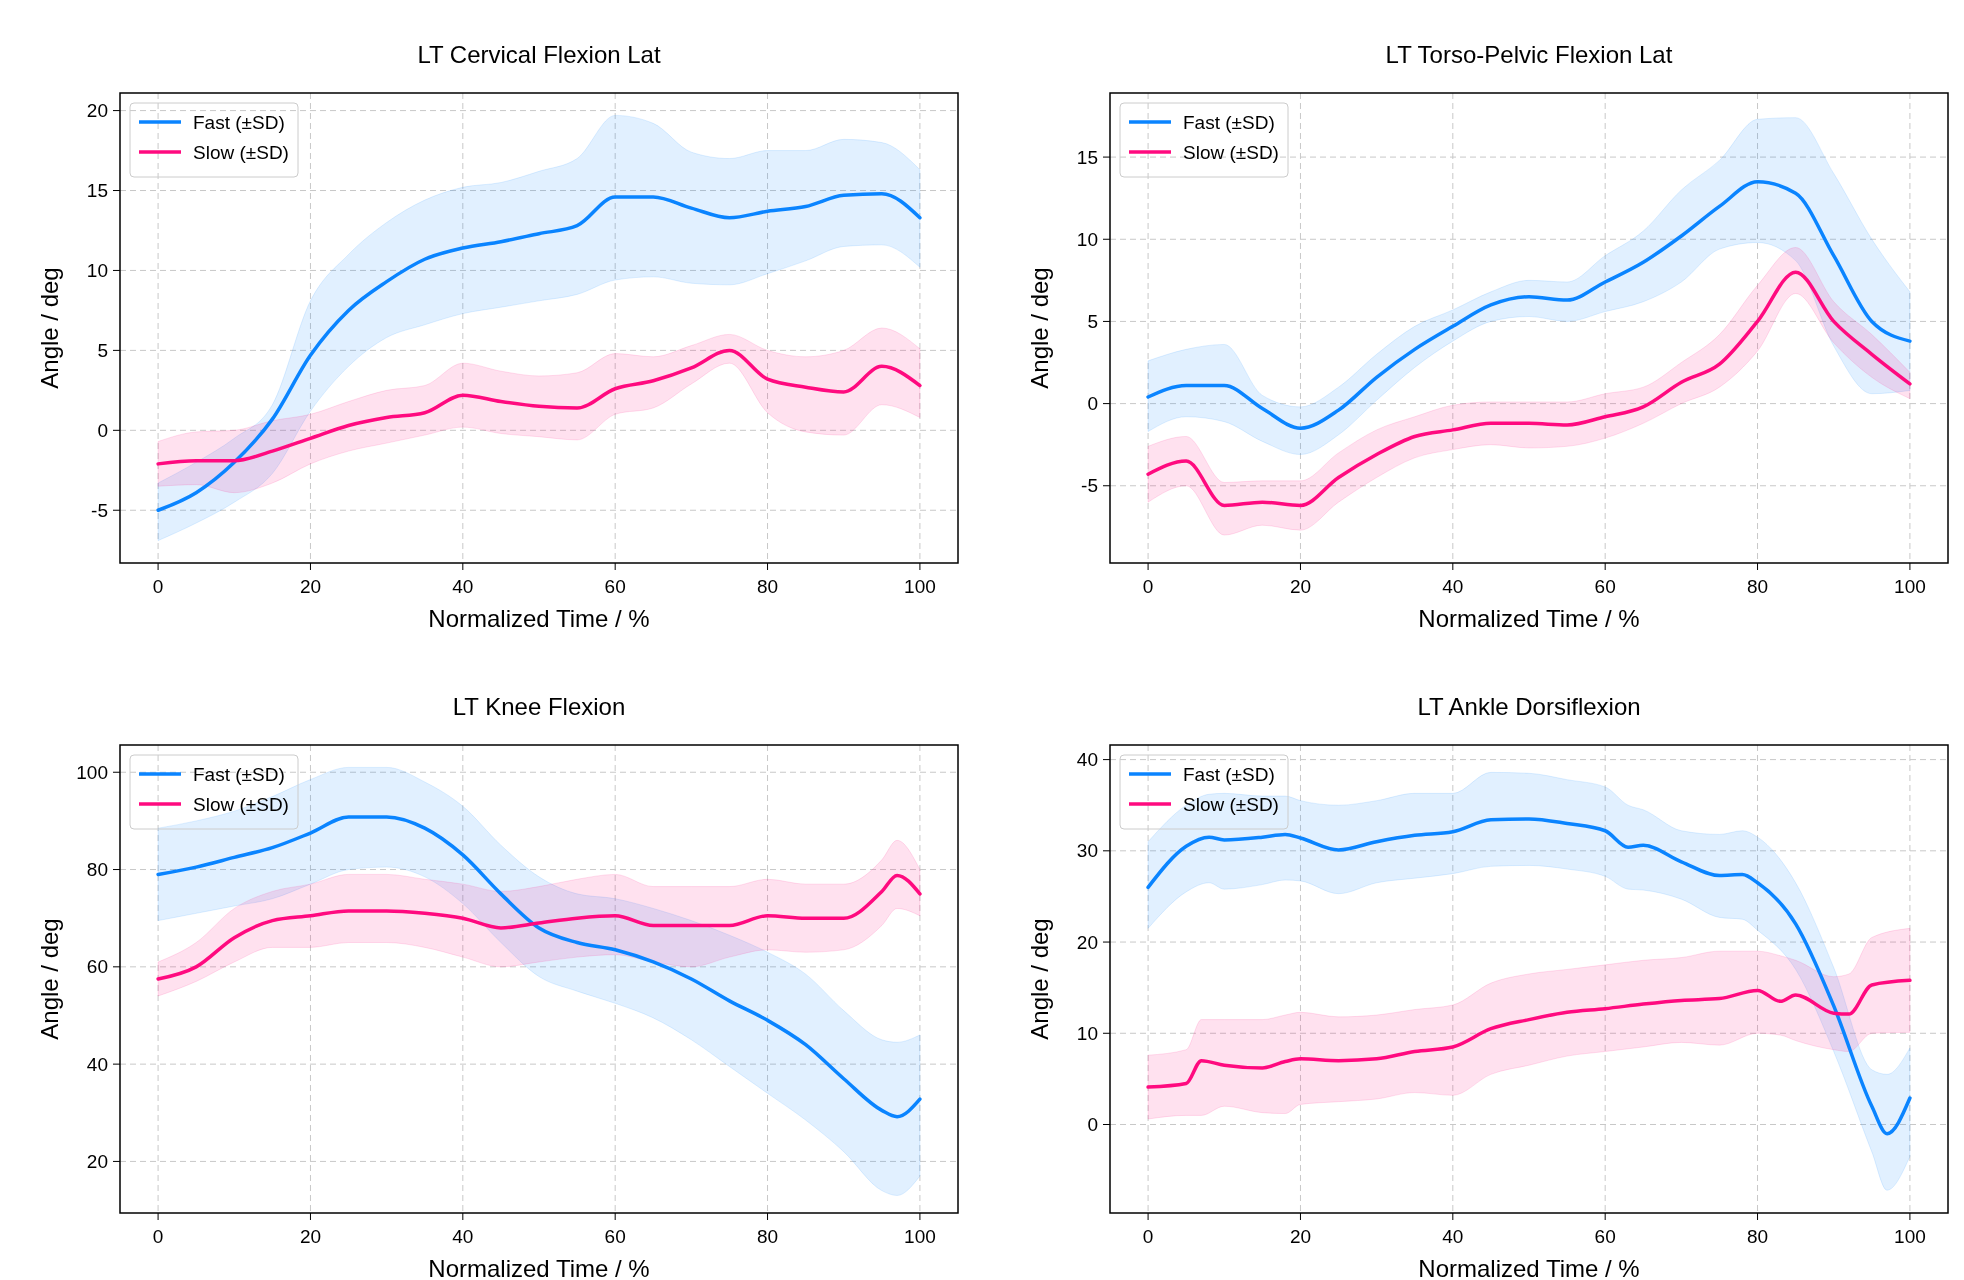  What do you see at coordinates (1529, 54) in the screenshot?
I see `chart-title: LT Torso-Pelvic Flexion Lat` at bounding box center [1529, 54].